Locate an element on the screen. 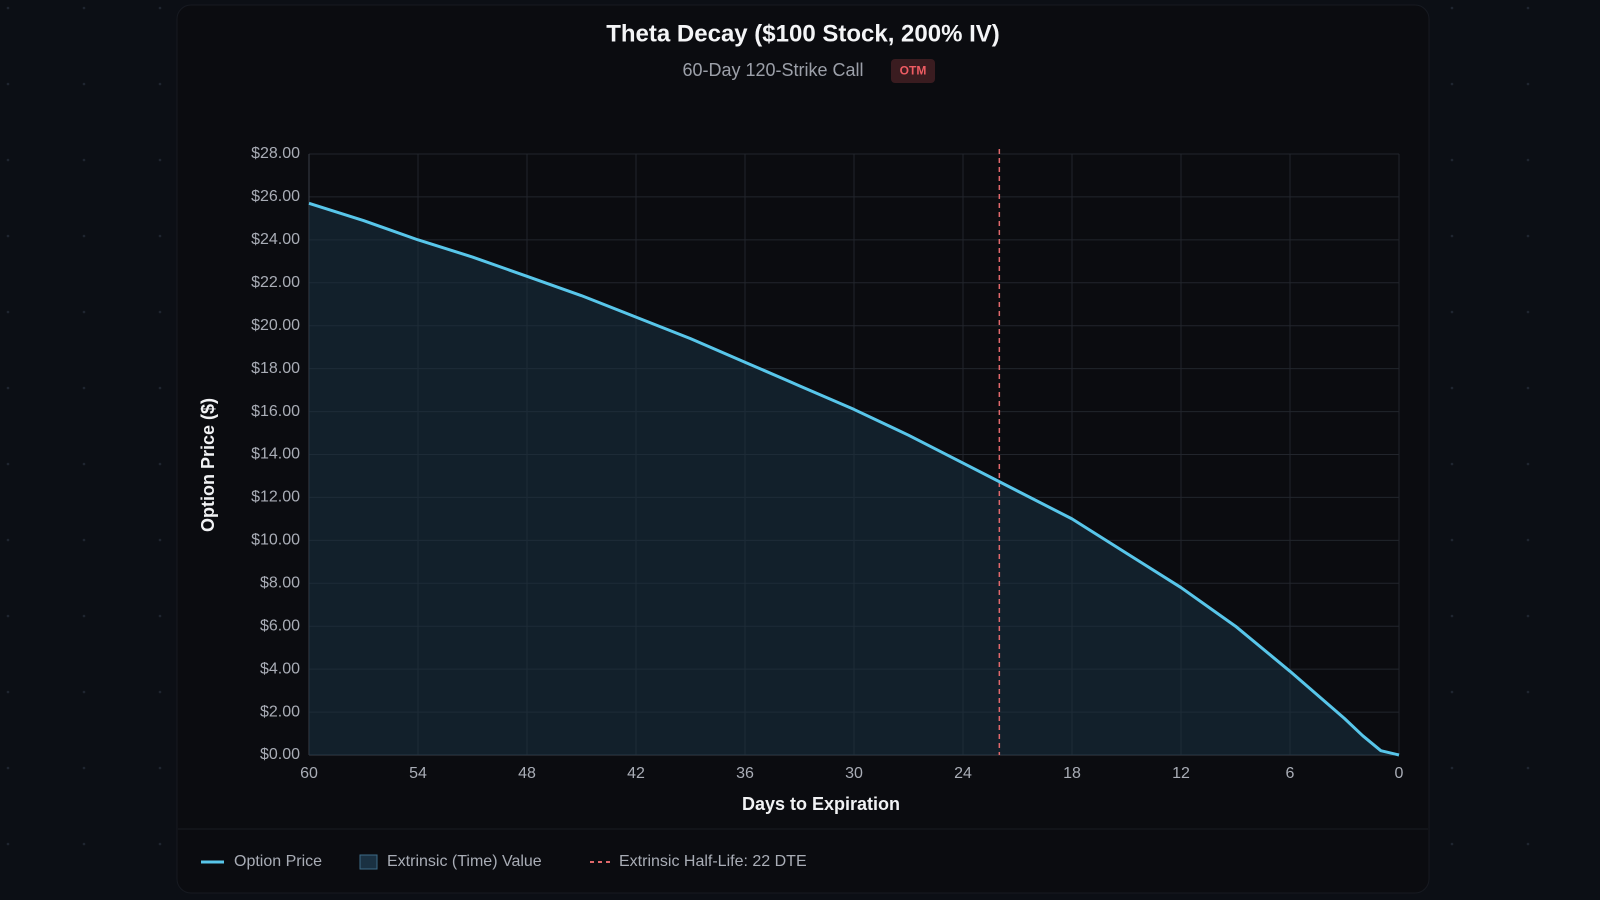  y-tick-label: $4.00 is located at coordinates (280, 668).